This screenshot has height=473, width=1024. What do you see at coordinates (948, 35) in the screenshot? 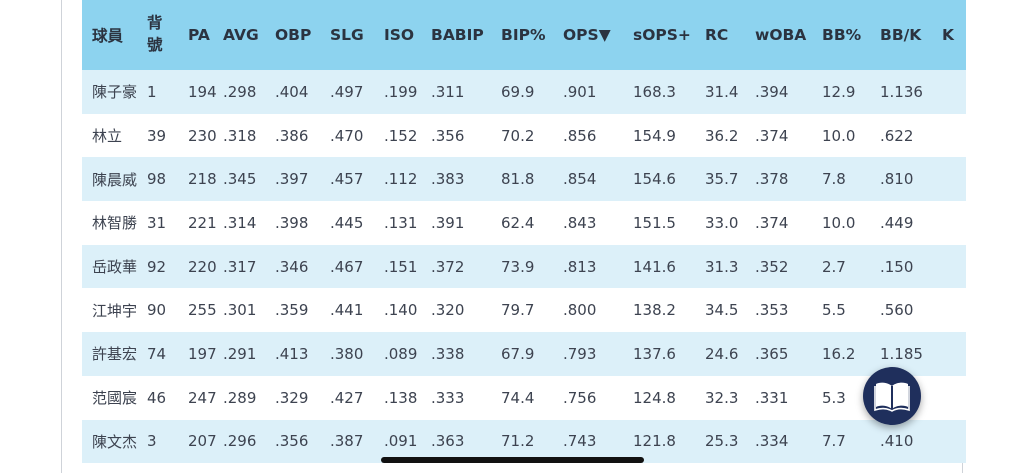
I see `column-header-k-truncated: K` at bounding box center [948, 35].